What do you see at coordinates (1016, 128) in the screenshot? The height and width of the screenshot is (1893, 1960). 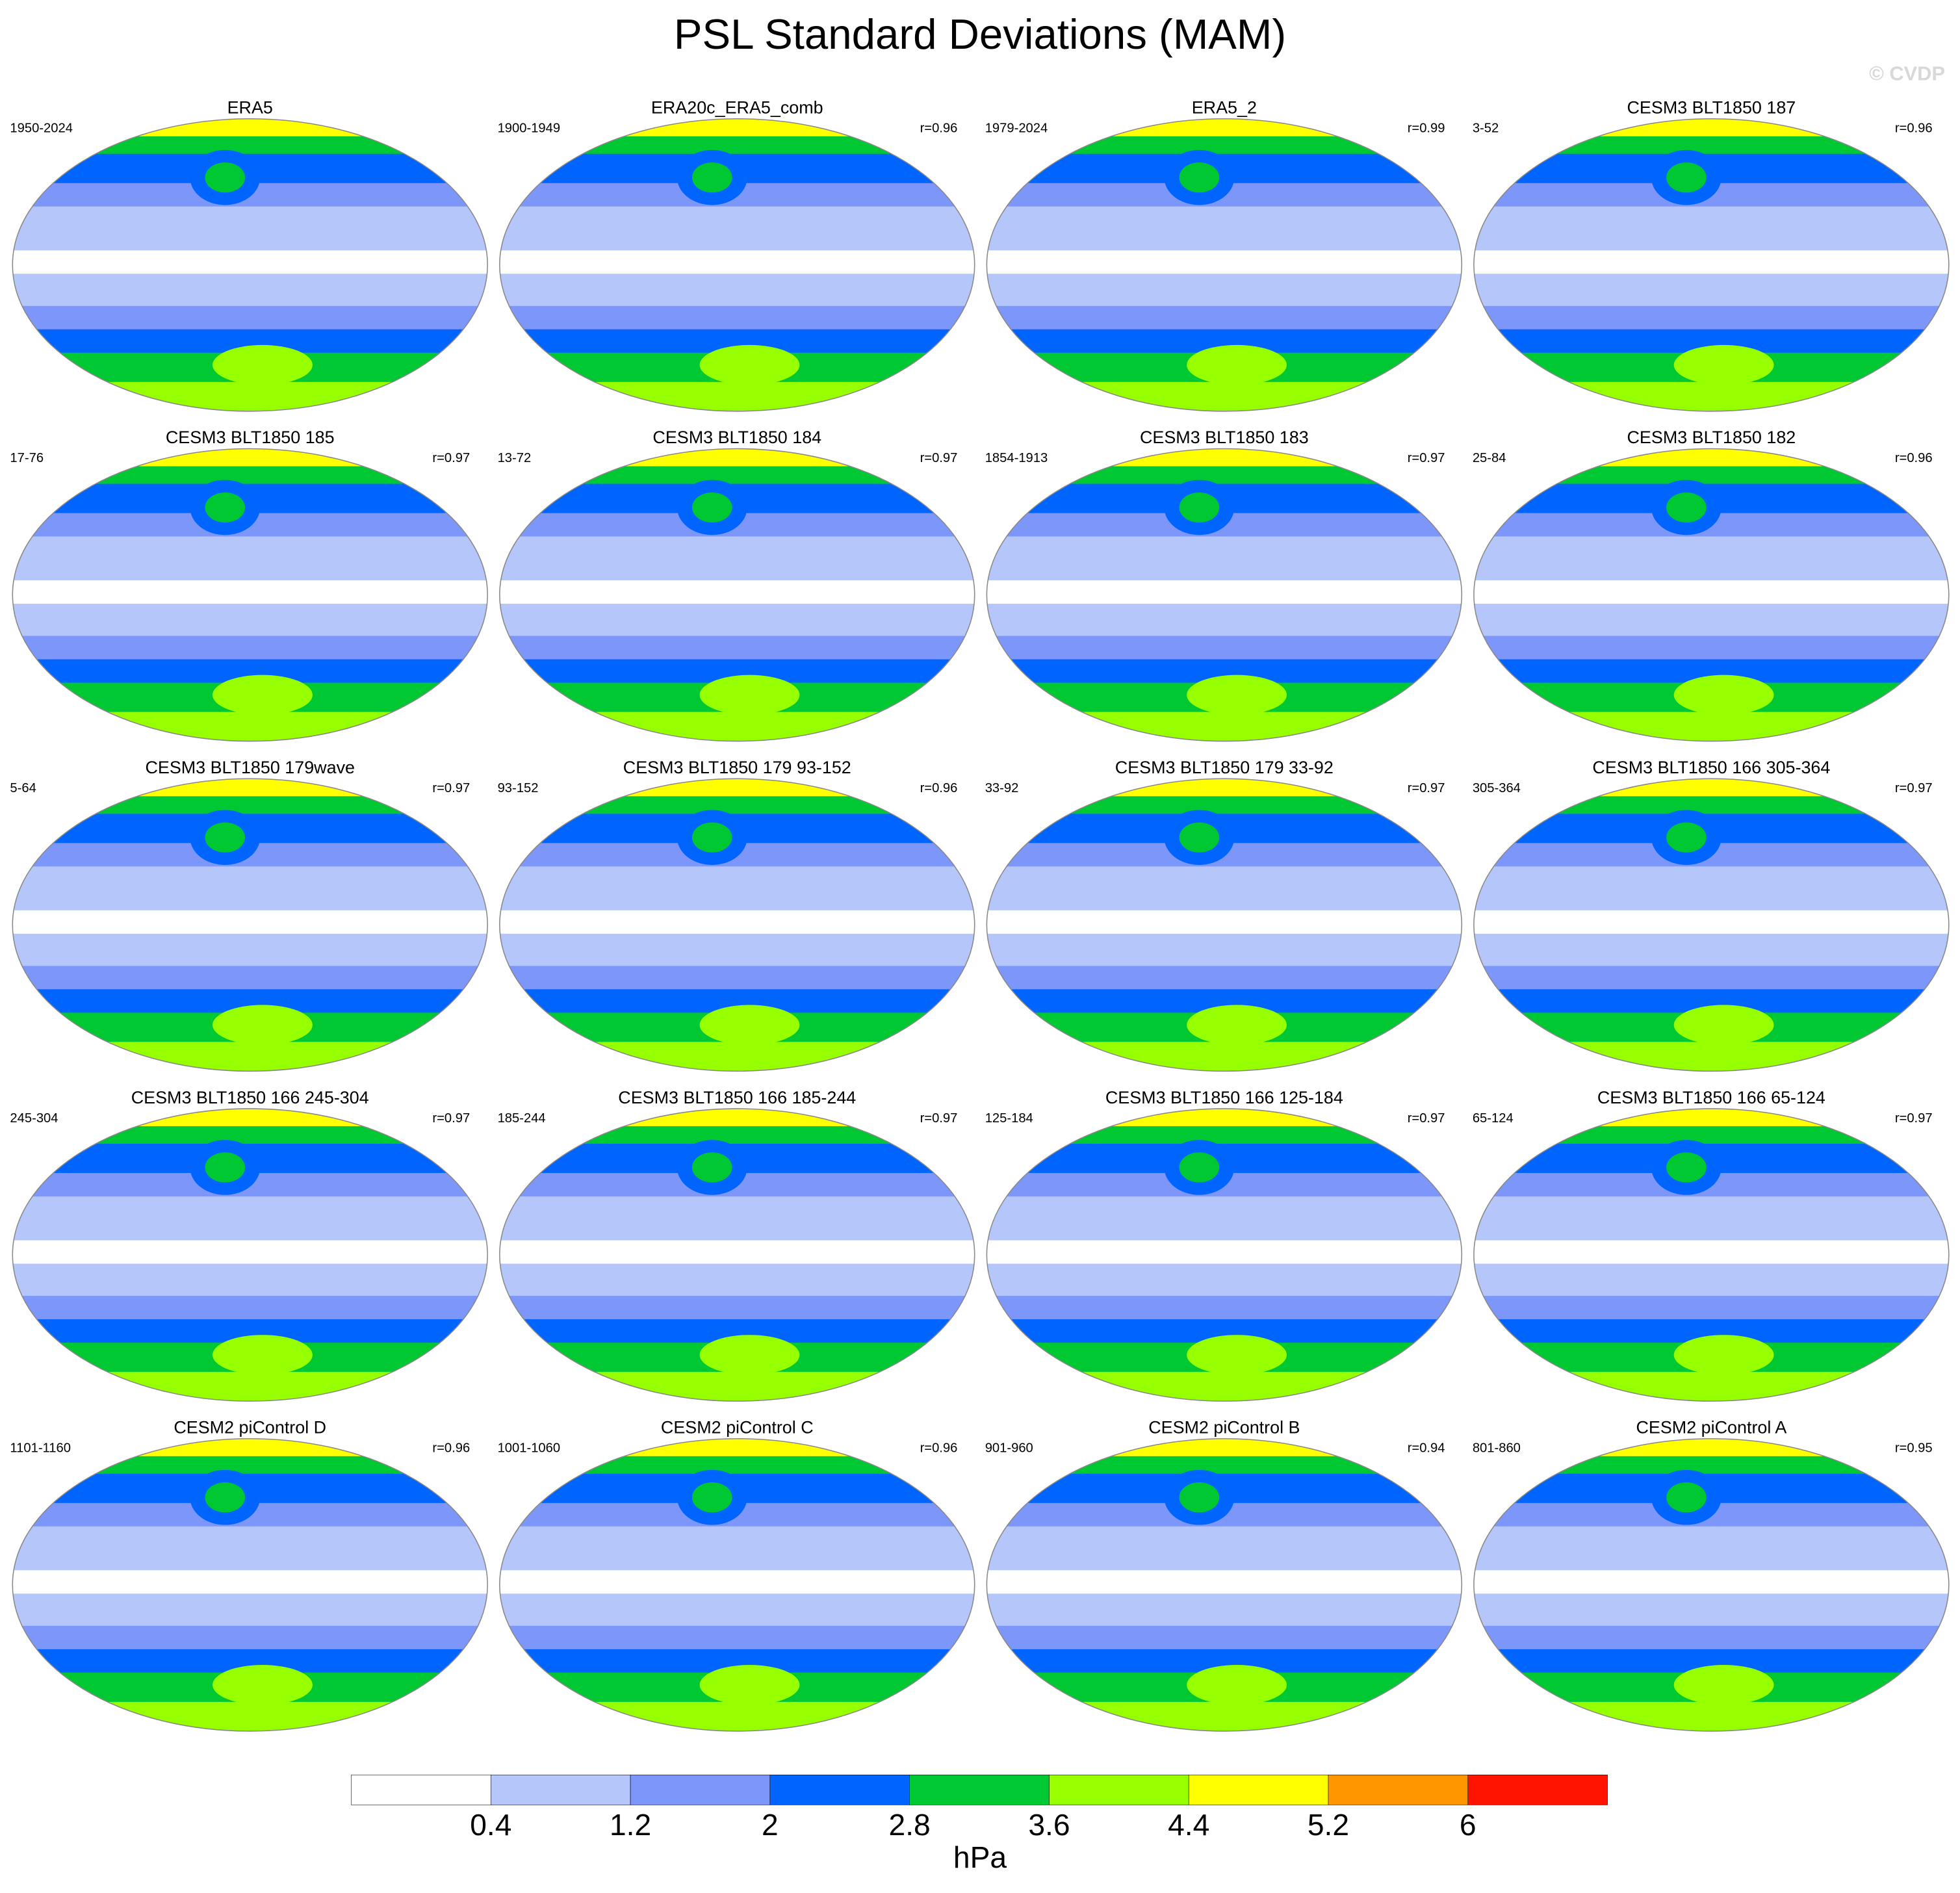 I see `panel-period: 1979-2024` at bounding box center [1016, 128].